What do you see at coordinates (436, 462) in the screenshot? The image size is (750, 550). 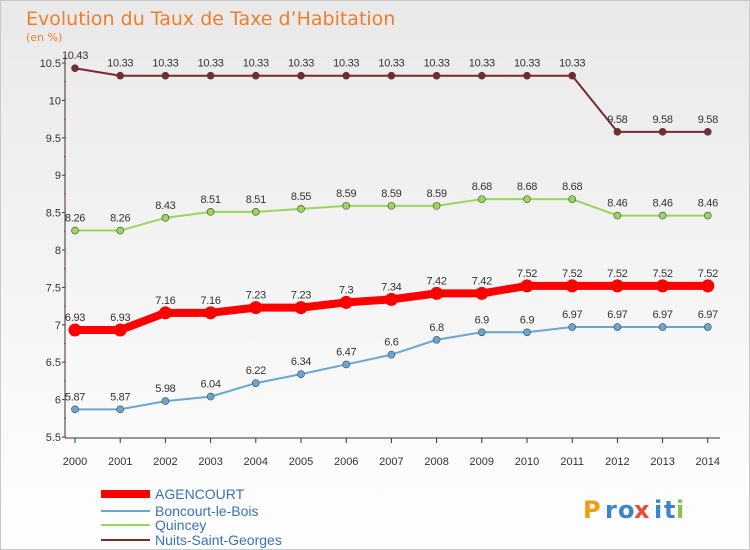 I see `x-tick-label: 2008` at bounding box center [436, 462].